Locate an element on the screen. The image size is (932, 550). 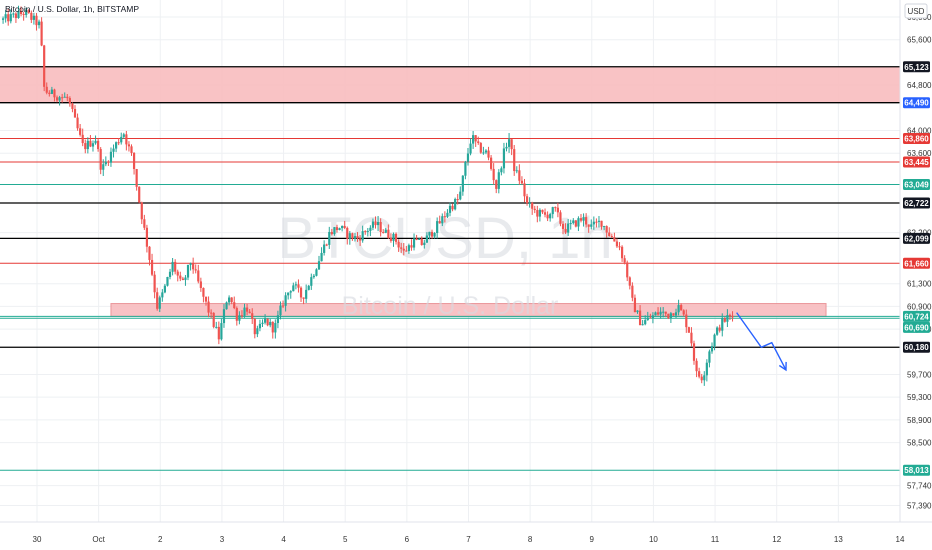
time-axis: 30 Oct 2 3 4 5 6 7 8 9 10 11 12 13 14 is located at coordinates (469, 539).